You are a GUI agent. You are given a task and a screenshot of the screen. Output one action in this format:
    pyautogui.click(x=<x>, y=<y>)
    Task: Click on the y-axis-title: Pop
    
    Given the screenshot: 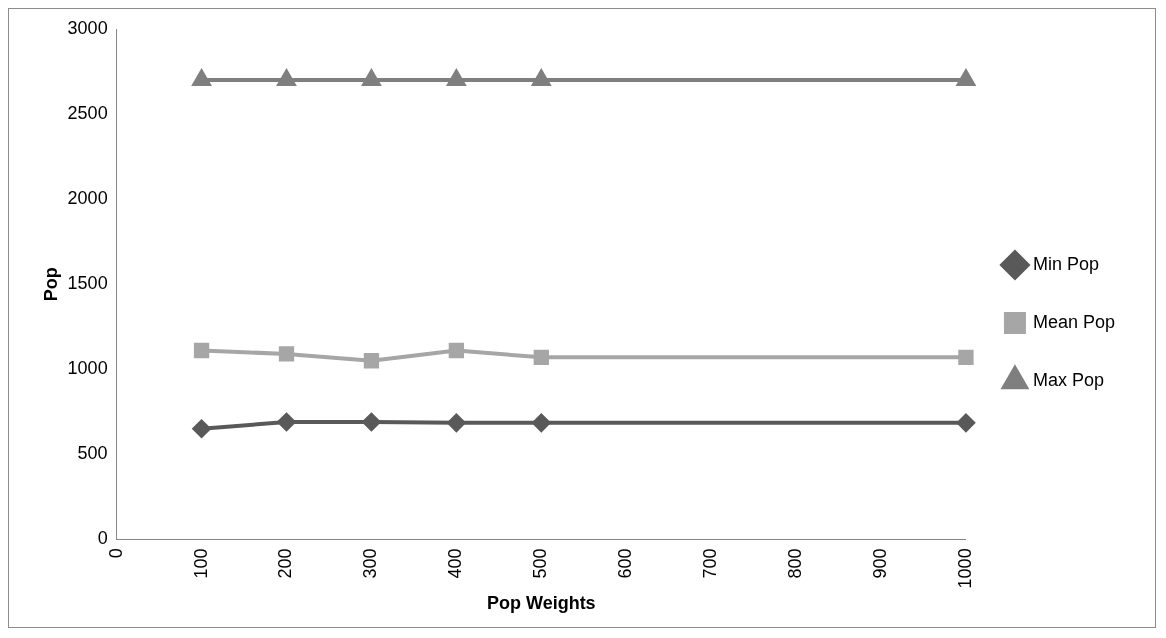 What is the action you would take?
    pyautogui.click(x=50, y=284)
    